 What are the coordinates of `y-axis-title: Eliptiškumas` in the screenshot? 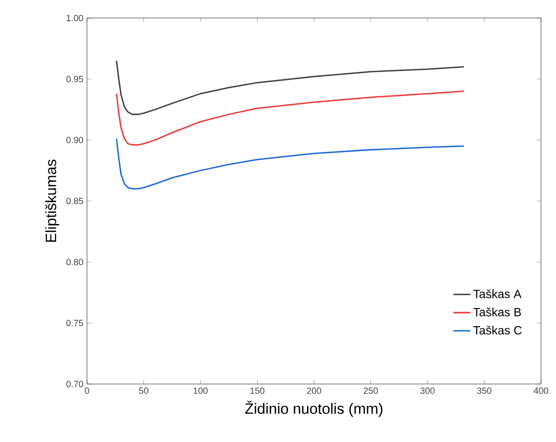 It's located at (52, 201).